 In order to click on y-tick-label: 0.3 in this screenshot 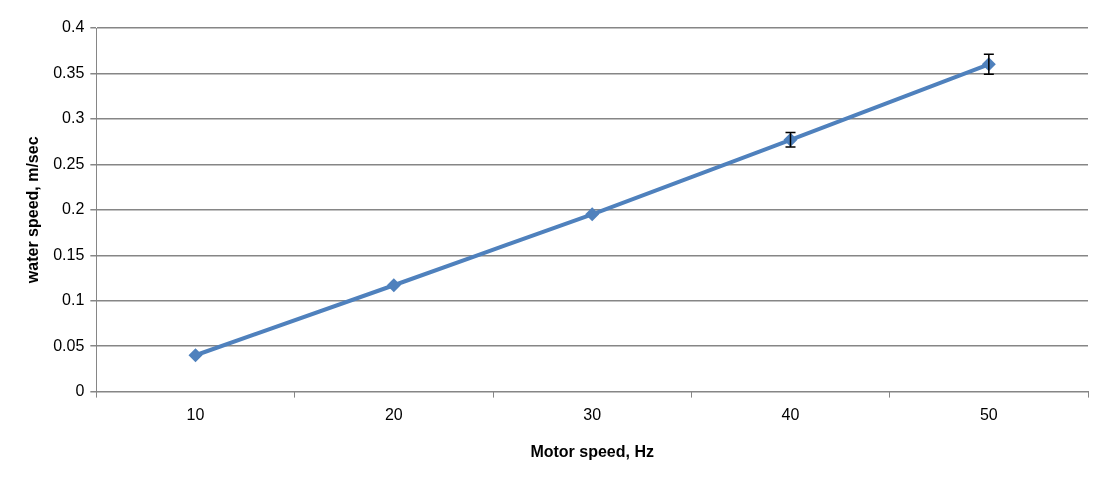, I will do `click(73, 118)`.